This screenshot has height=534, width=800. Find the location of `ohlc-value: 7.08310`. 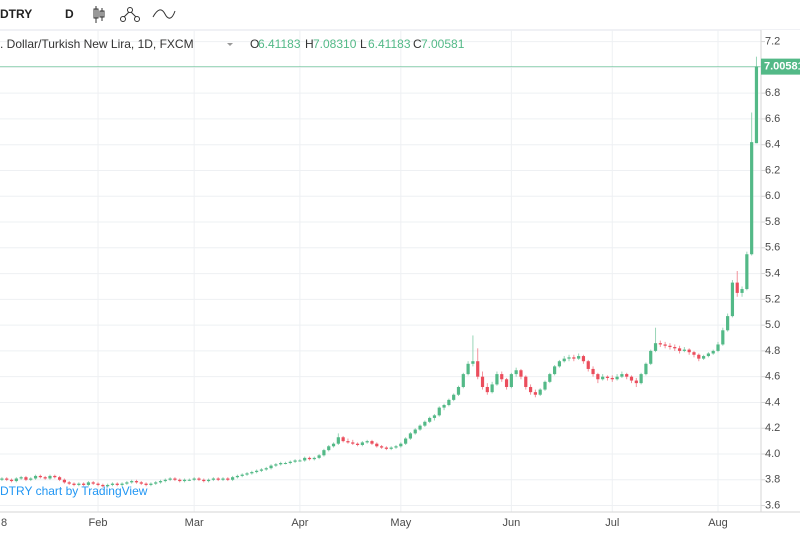

ohlc-value: 7.08310 is located at coordinates (335, 44).